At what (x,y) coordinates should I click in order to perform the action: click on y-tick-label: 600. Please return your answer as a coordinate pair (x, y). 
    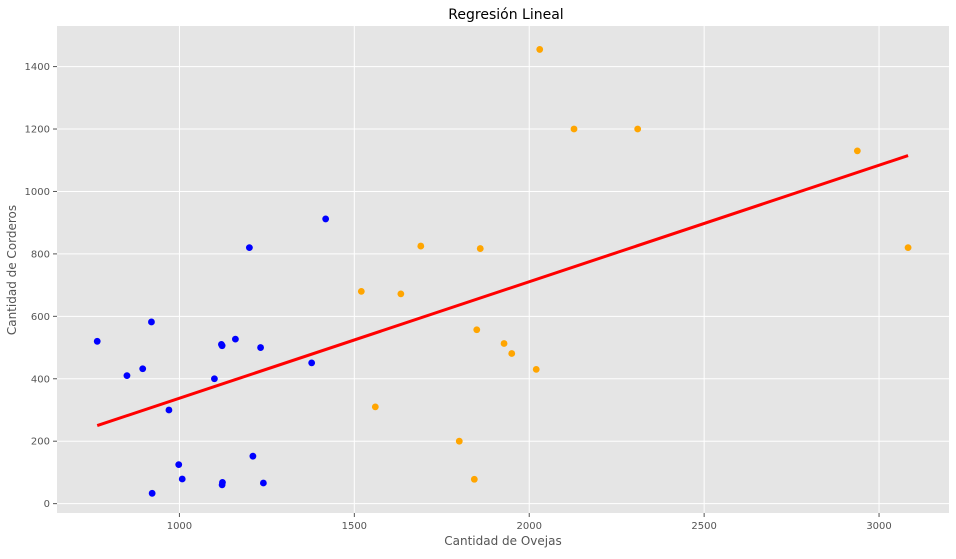
    Looking at the image, I should click on (40, 317).